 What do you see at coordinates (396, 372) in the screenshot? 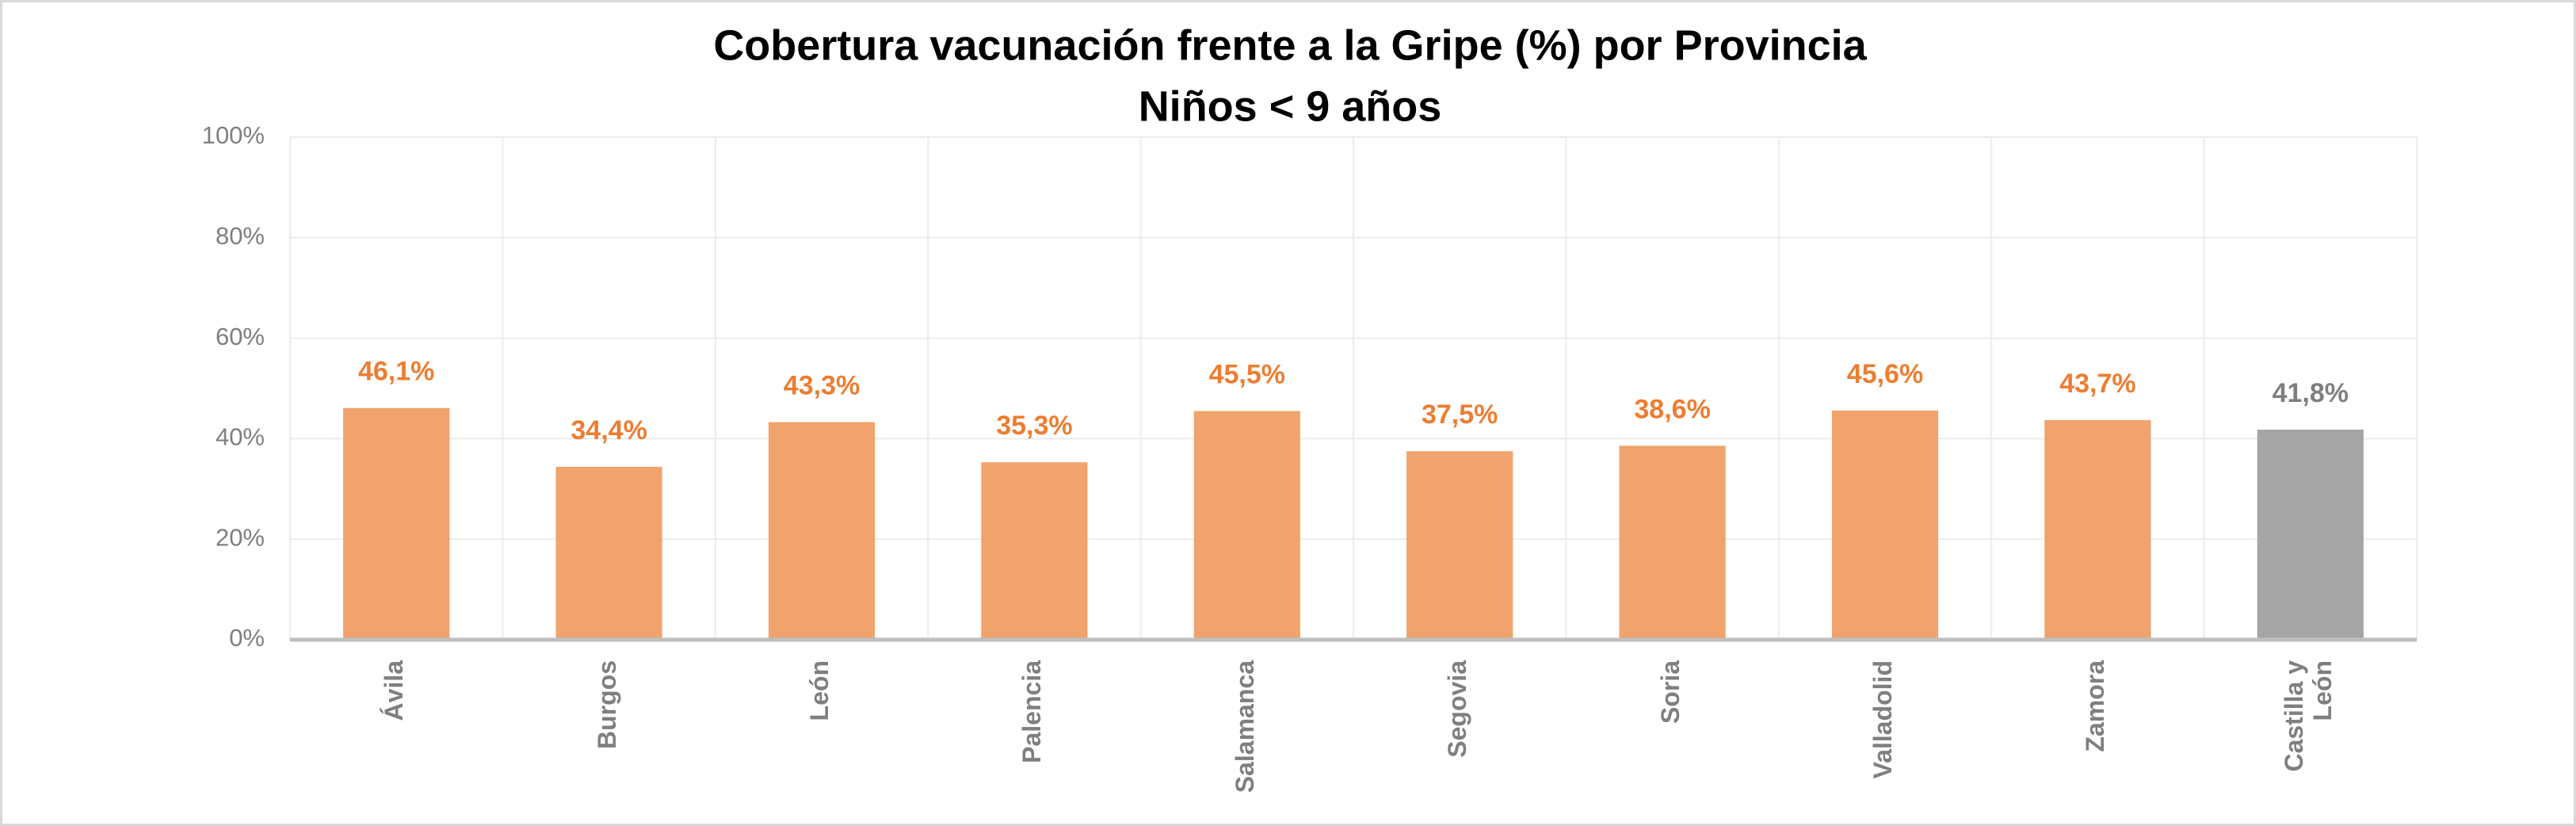
I see `data-label: 46,1%` at bounding box center [396, 372].